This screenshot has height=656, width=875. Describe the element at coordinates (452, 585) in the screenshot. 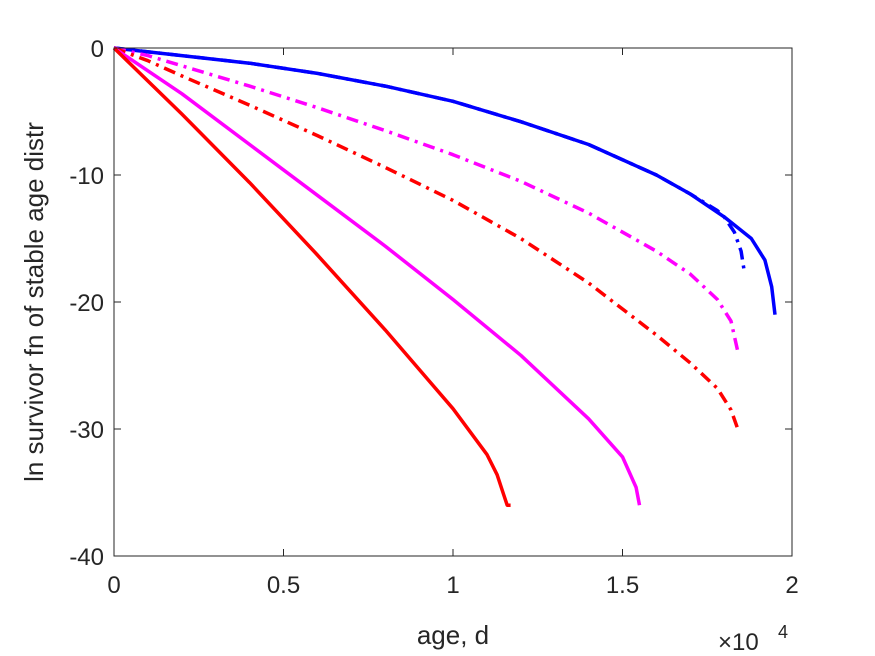

I see `x-tick-label: 1` at that location.